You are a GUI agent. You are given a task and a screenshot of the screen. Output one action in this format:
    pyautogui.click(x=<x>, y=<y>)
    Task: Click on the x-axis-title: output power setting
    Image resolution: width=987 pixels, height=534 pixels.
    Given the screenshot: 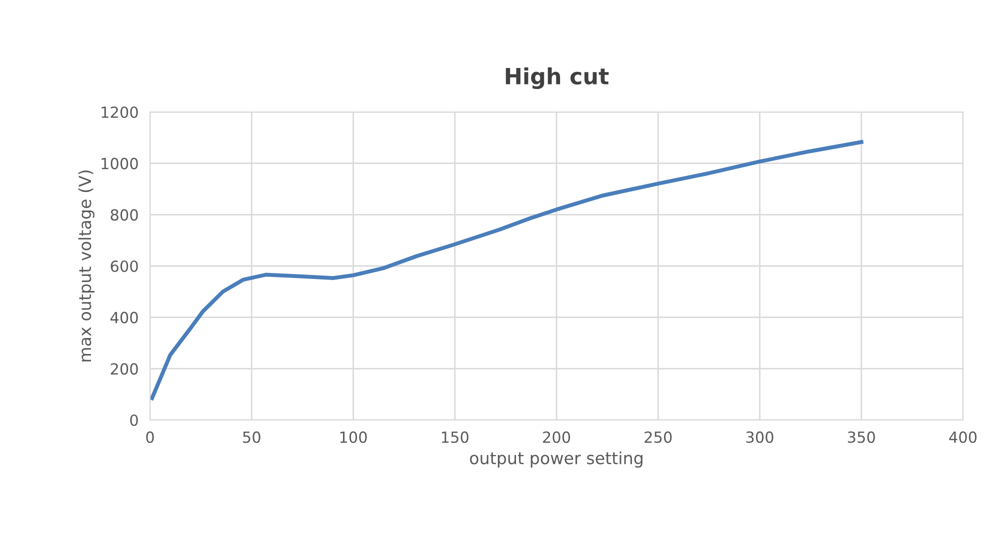 What is the action you would take?
    pyautogui.click(x=556, y=459)
    